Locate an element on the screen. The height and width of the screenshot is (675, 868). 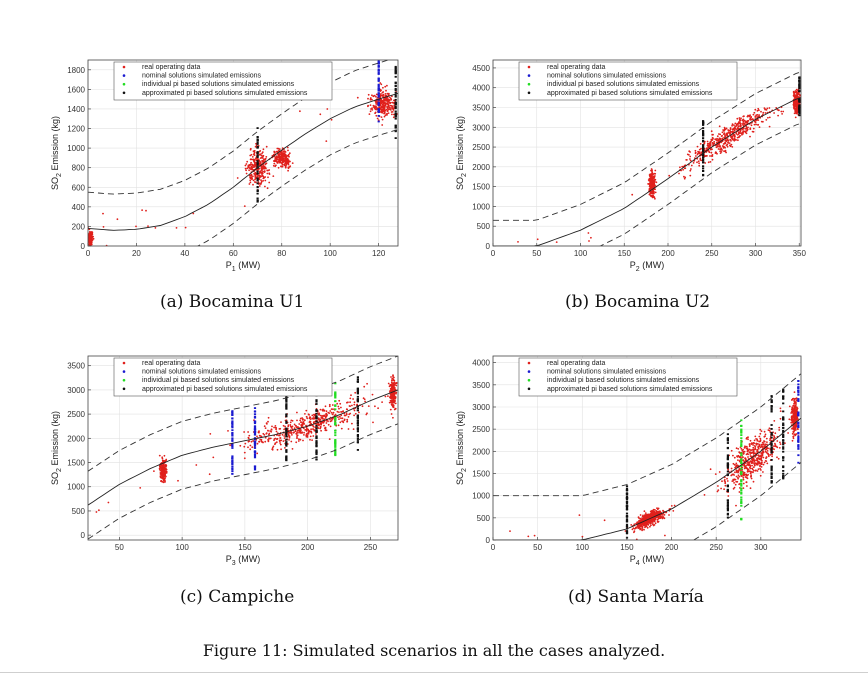
x-tick-label: 100 is located at coordinates (331, 253).